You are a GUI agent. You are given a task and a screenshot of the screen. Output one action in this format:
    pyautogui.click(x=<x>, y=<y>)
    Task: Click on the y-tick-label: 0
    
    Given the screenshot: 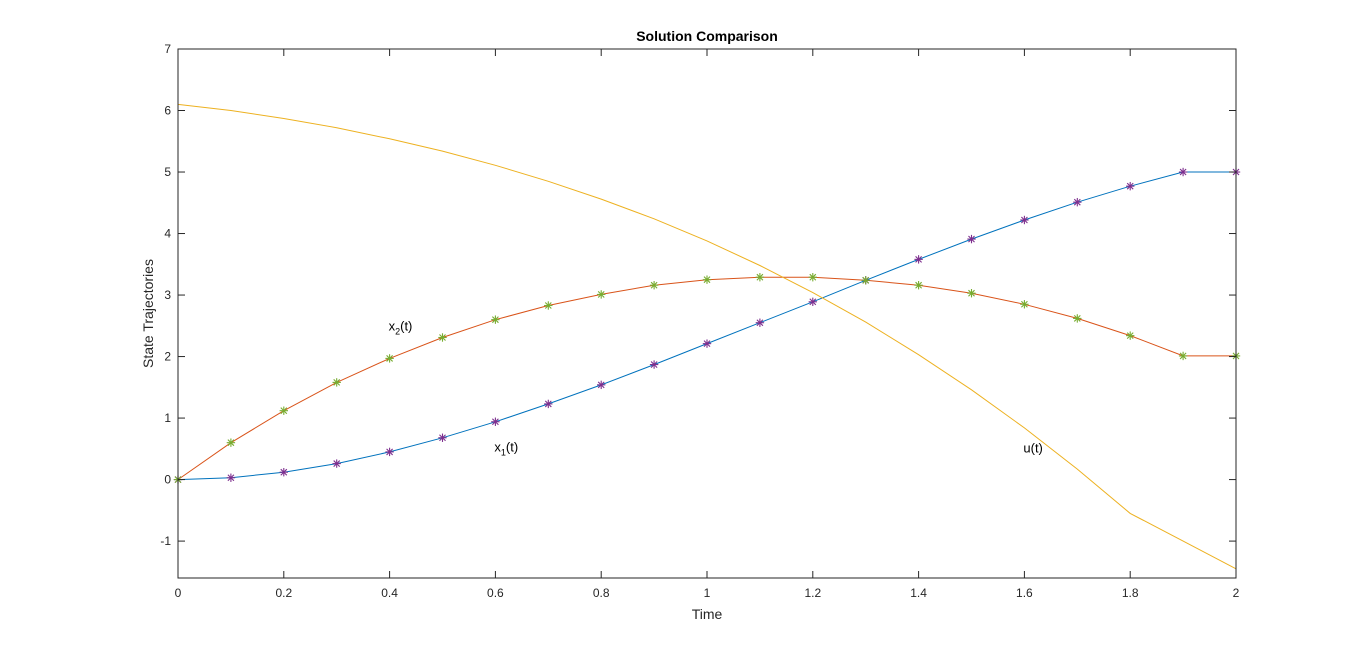 What is the action you would take?
    pyautogui.click(x=167, y=480)
    